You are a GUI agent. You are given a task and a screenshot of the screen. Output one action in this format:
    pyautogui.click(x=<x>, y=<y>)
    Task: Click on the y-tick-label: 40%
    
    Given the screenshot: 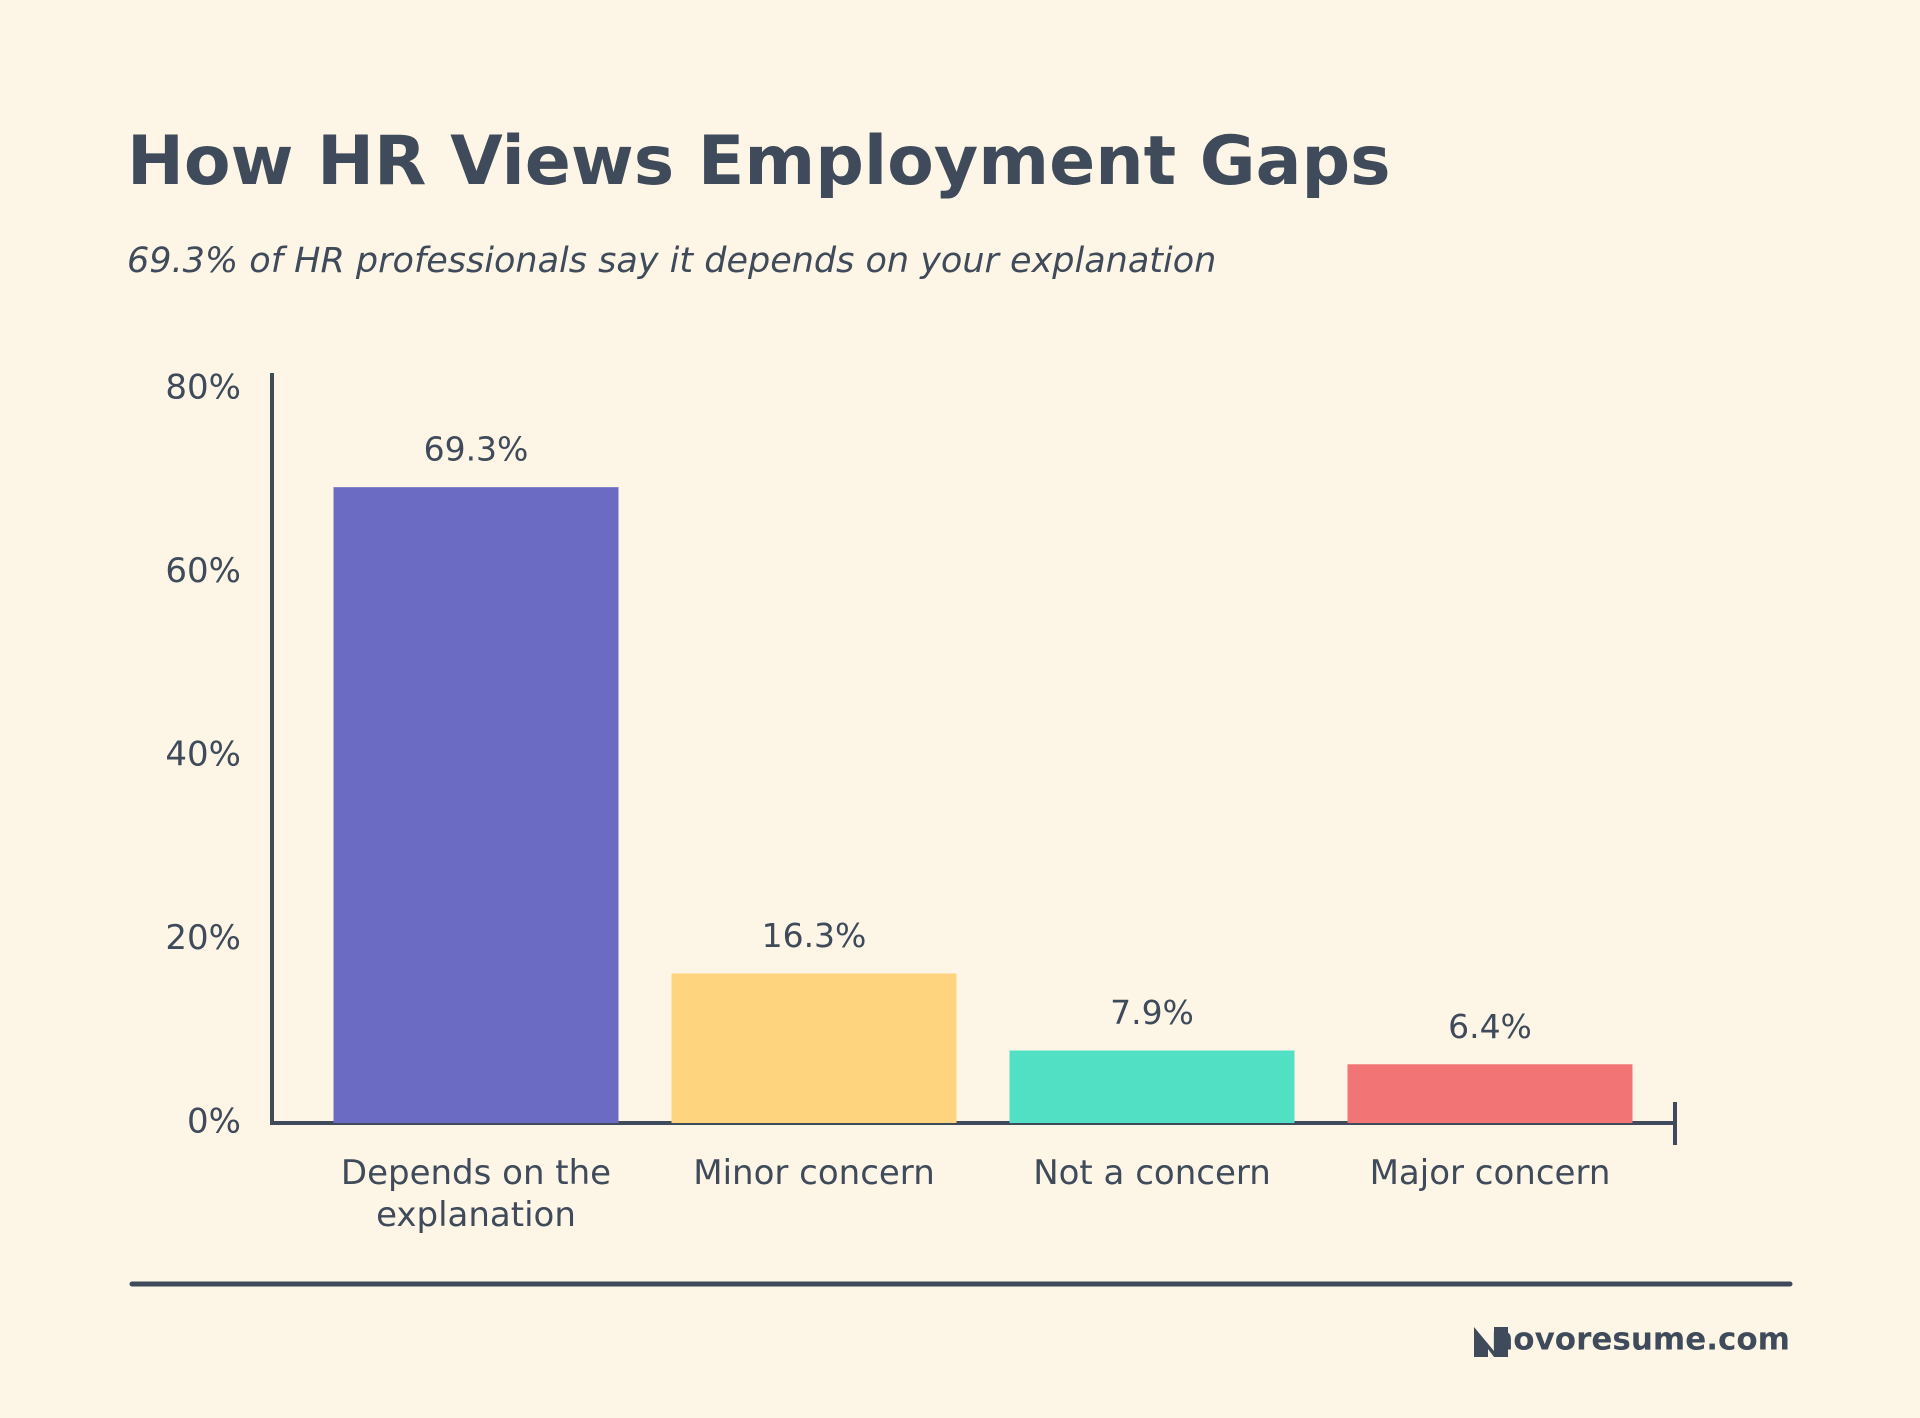 What is the action you would take?
    pyautogui.click(x=203, y=755)
    